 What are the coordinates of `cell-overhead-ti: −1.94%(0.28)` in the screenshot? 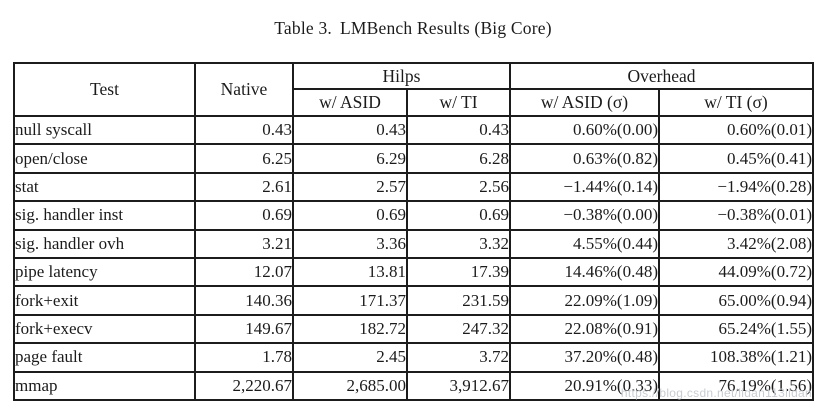 It's located at (736, 187).